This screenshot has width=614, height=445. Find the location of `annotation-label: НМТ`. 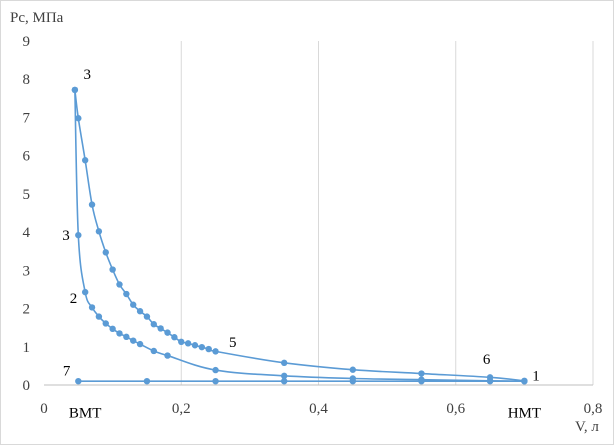

annotation-label: НМТ is located at coordinates (524, 413).